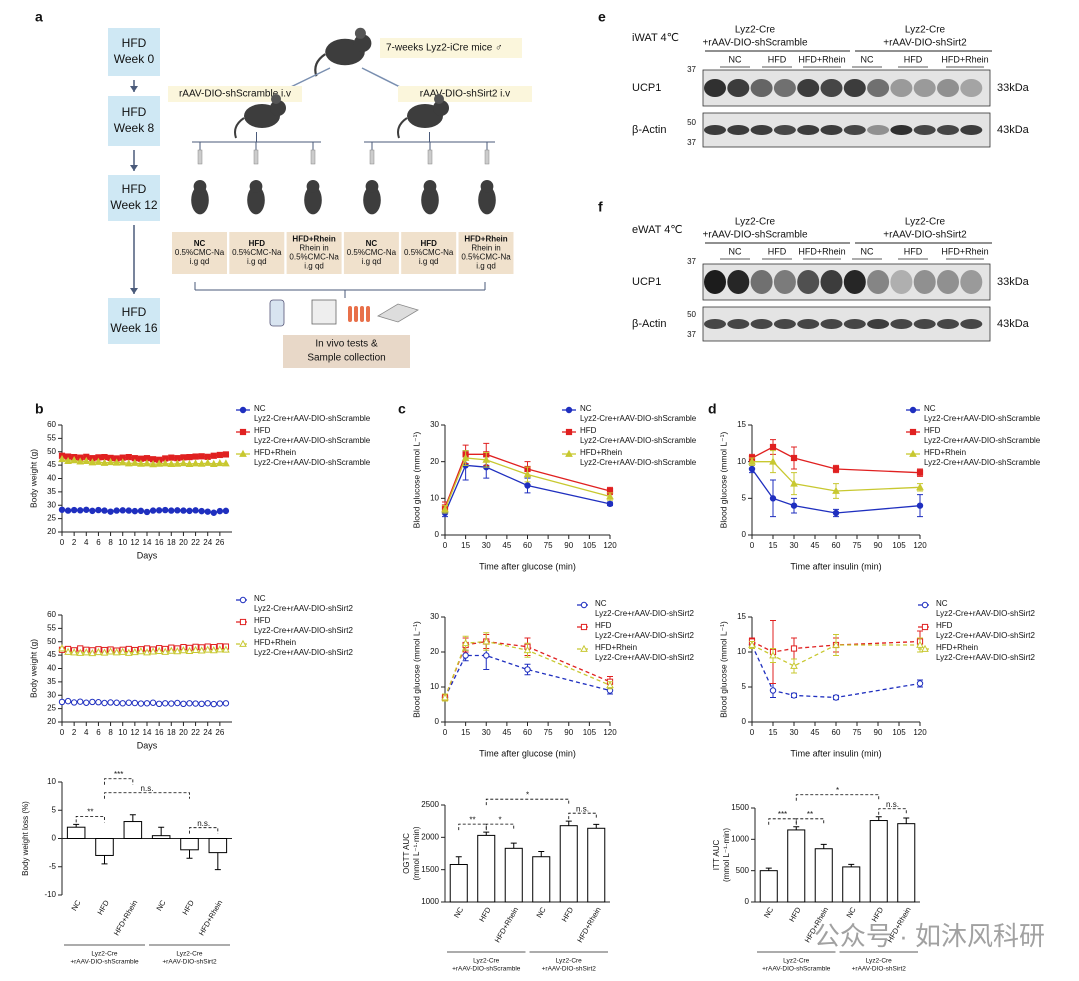  What do you see at coordinates (416, 669) in the screenshot?
I see `y-axis-label: Blood glucose (mmol L⁻¹)` at bounding box center [416, 669].